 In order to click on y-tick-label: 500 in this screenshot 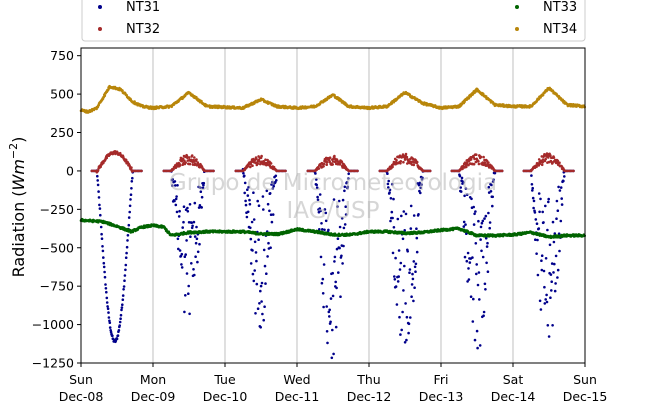, I will do `click(62, 94)`.